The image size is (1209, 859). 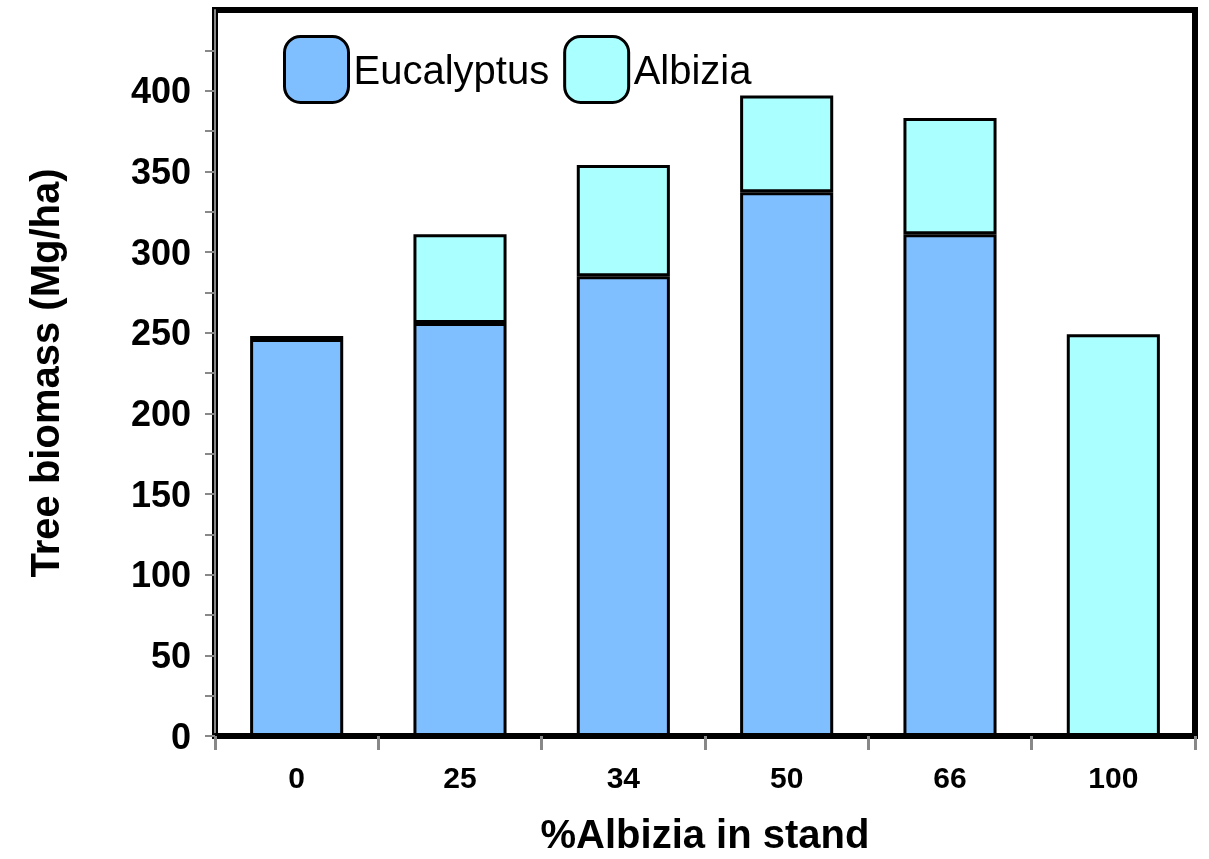 What do you see at coordinates (297, 777) in the screenshot?
I see `x-tick-label: 0` at bounding box center [297, 777].